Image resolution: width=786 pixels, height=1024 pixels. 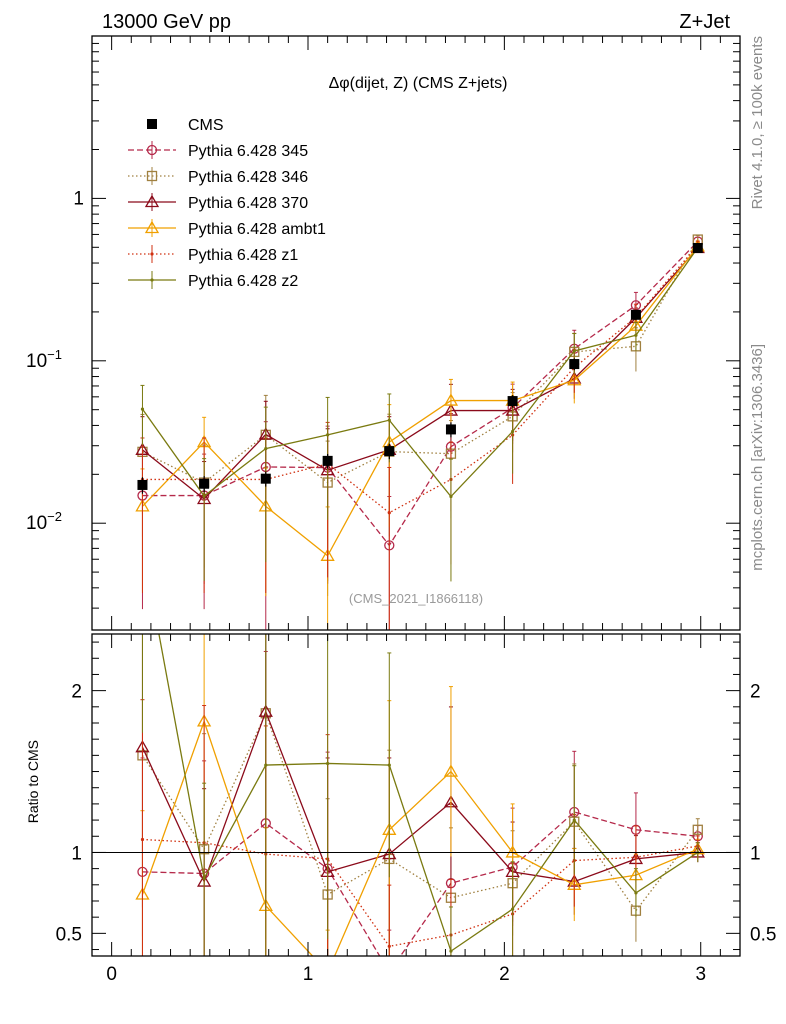 I want to click on legend-entry: Pythia 6.428 346, so click(x=218, y=176).